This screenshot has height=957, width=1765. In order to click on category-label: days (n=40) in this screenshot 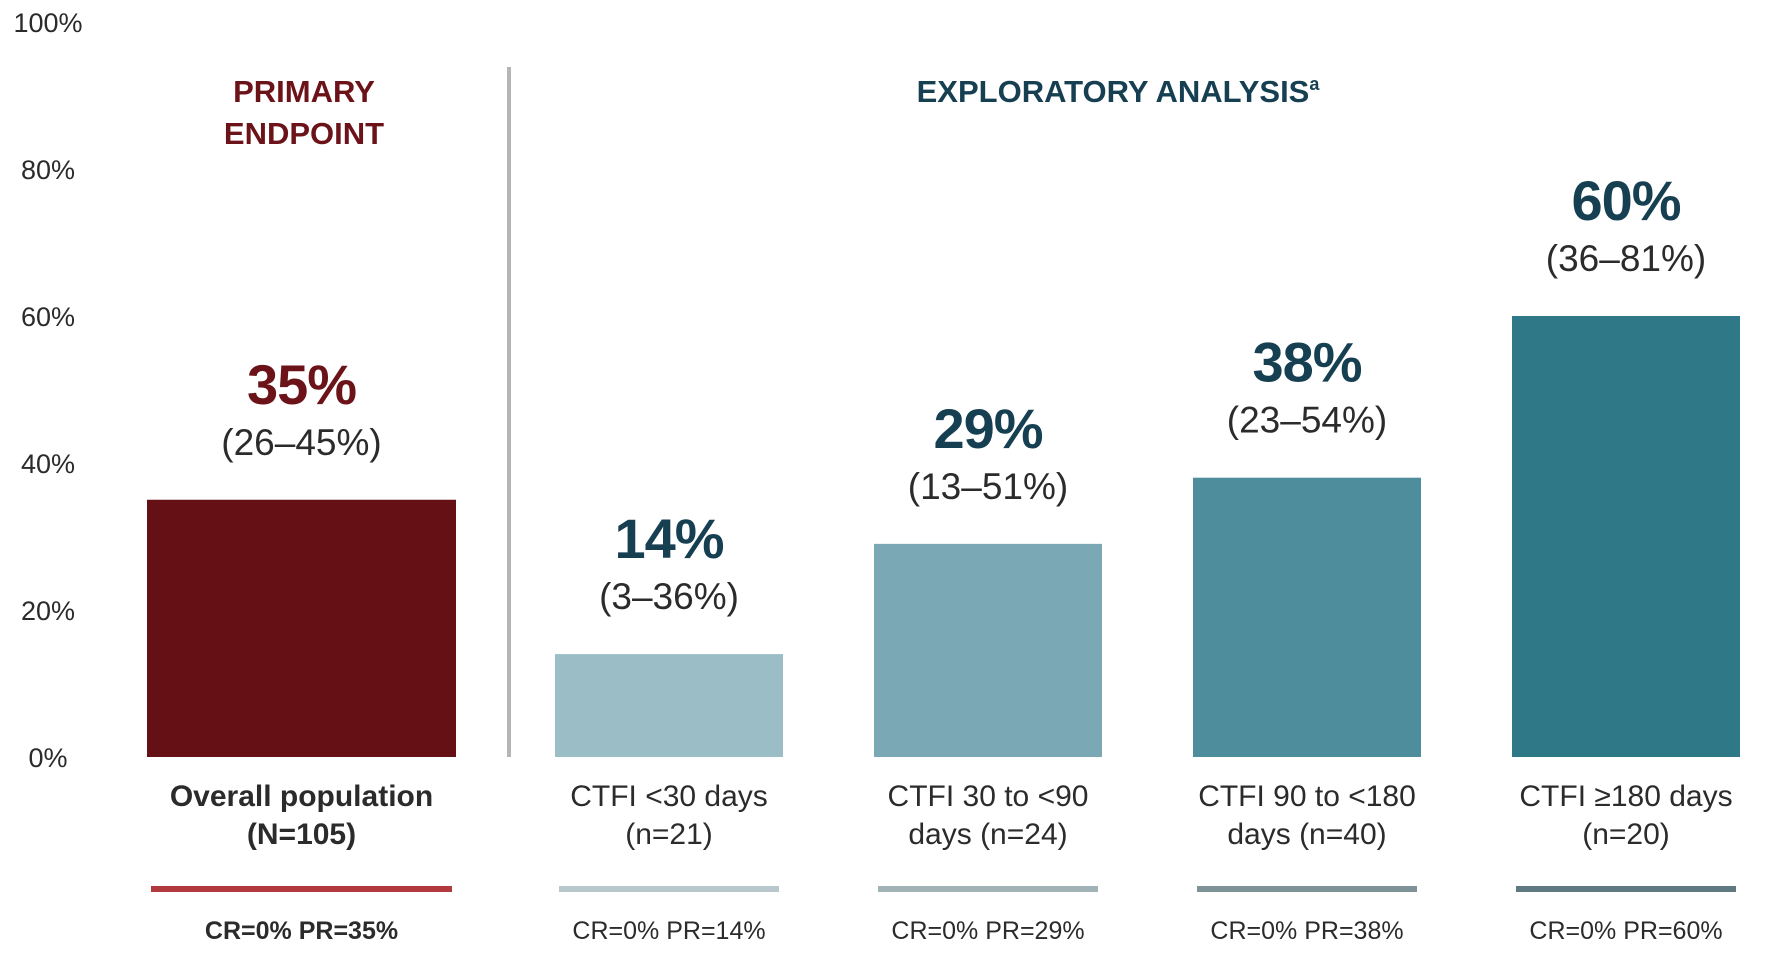, I will do `click(1306, 834)`.